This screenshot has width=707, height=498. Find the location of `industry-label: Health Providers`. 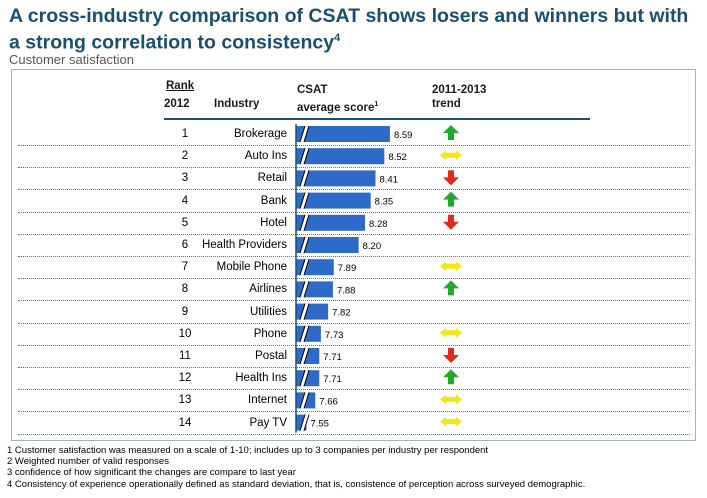

industry-label: Health Providers is located at coordinates (244, 245).